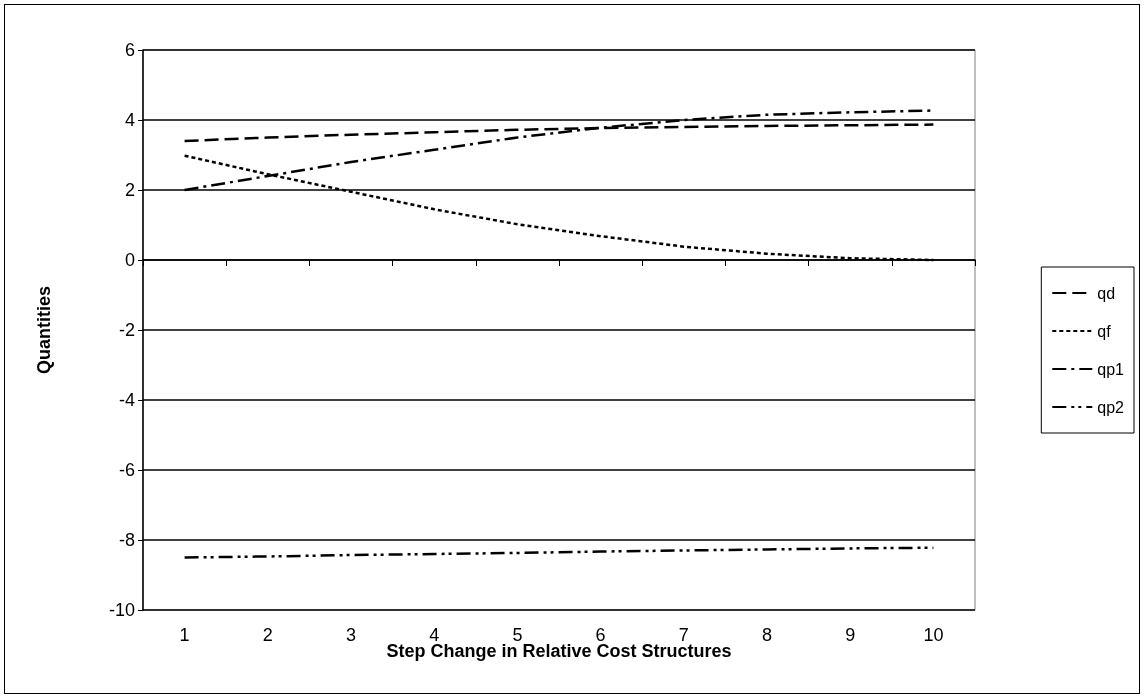  What do you see at coordinates (850, 635) in the screenshot?
I see `x-tick-label: 9` at bounding box center [850, 635].